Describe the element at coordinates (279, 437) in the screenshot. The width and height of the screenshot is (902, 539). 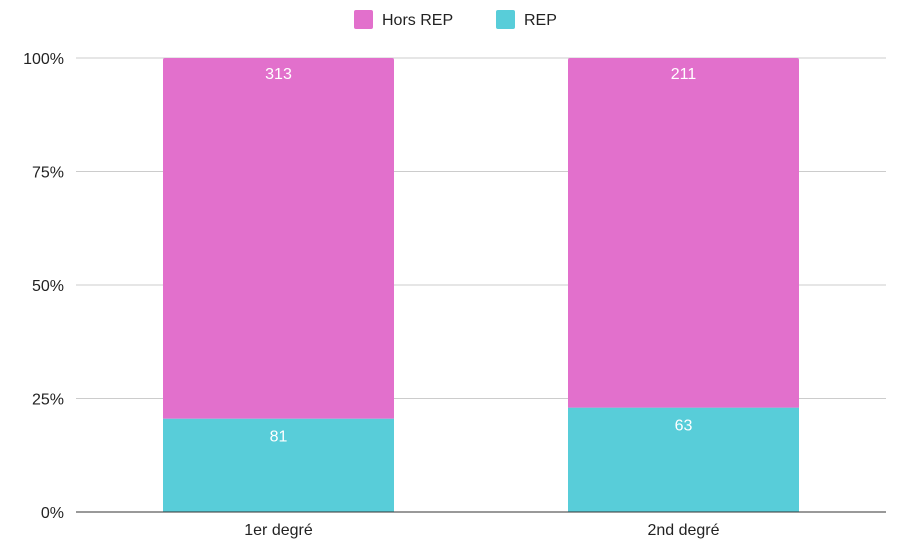
I see `data-label-rep-1er-degre: 81` at that location.